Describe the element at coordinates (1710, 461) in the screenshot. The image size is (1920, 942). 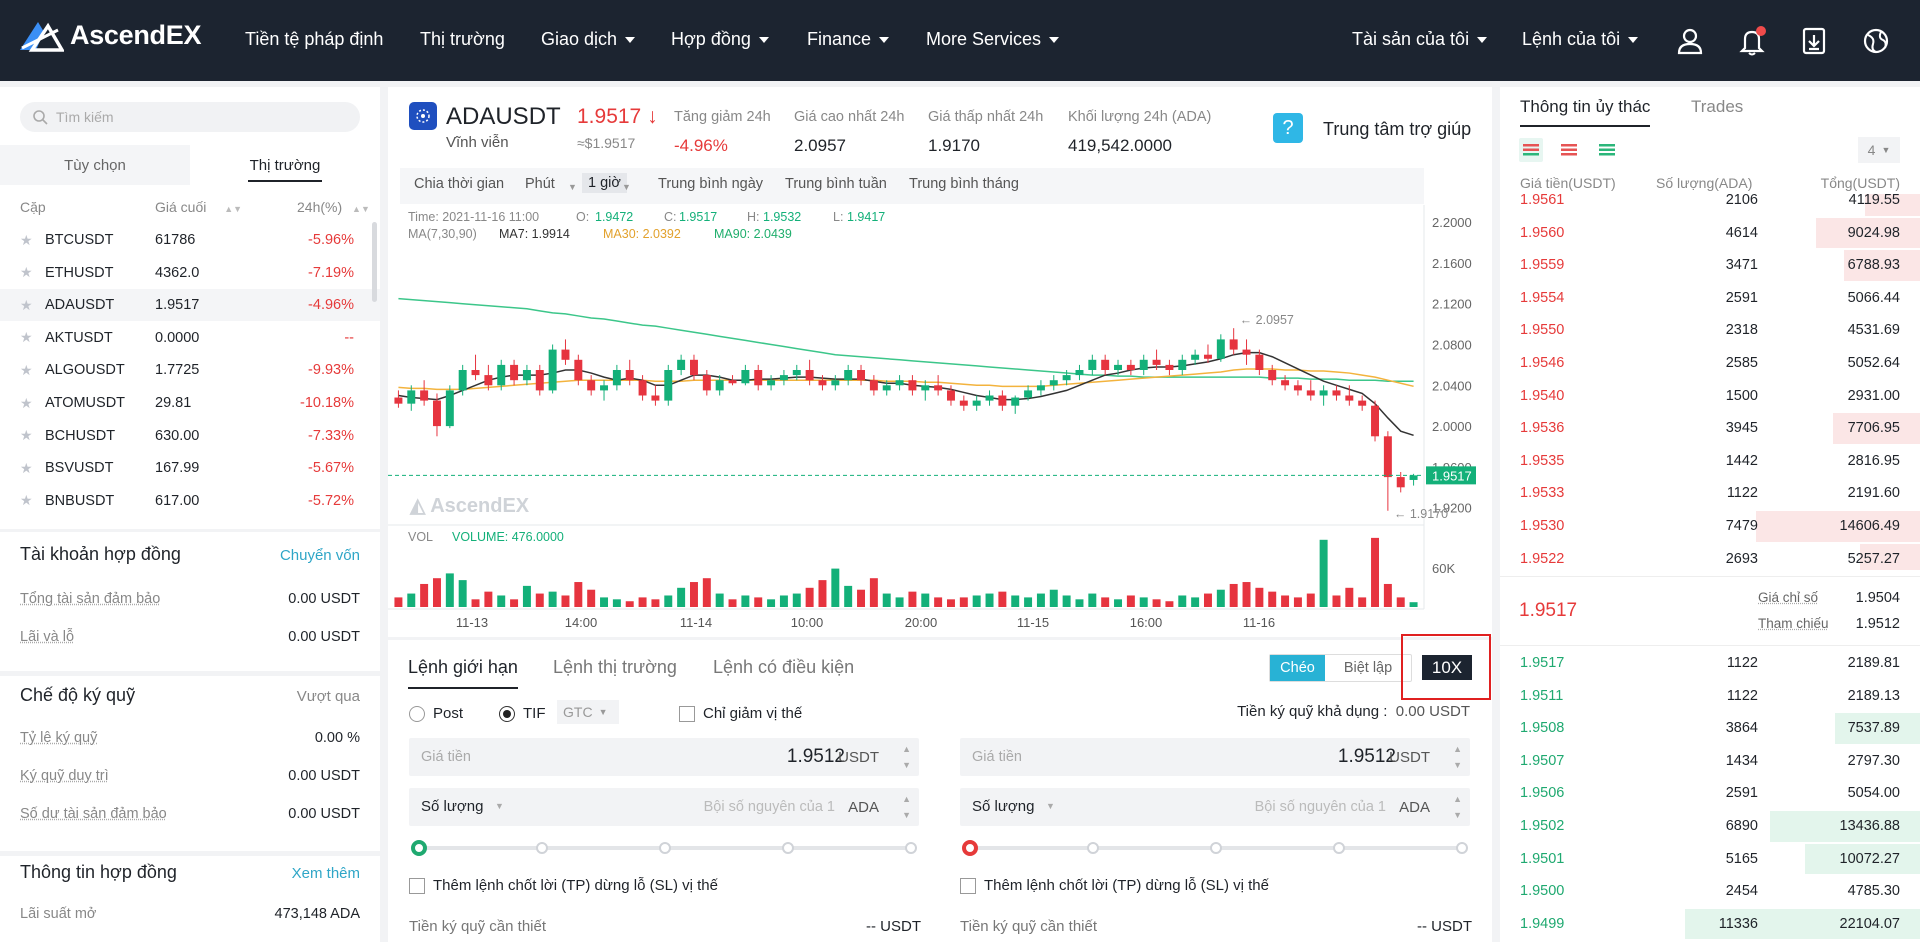
I see `orderbook-row: 1.9535 1442 2816.95` at that location.